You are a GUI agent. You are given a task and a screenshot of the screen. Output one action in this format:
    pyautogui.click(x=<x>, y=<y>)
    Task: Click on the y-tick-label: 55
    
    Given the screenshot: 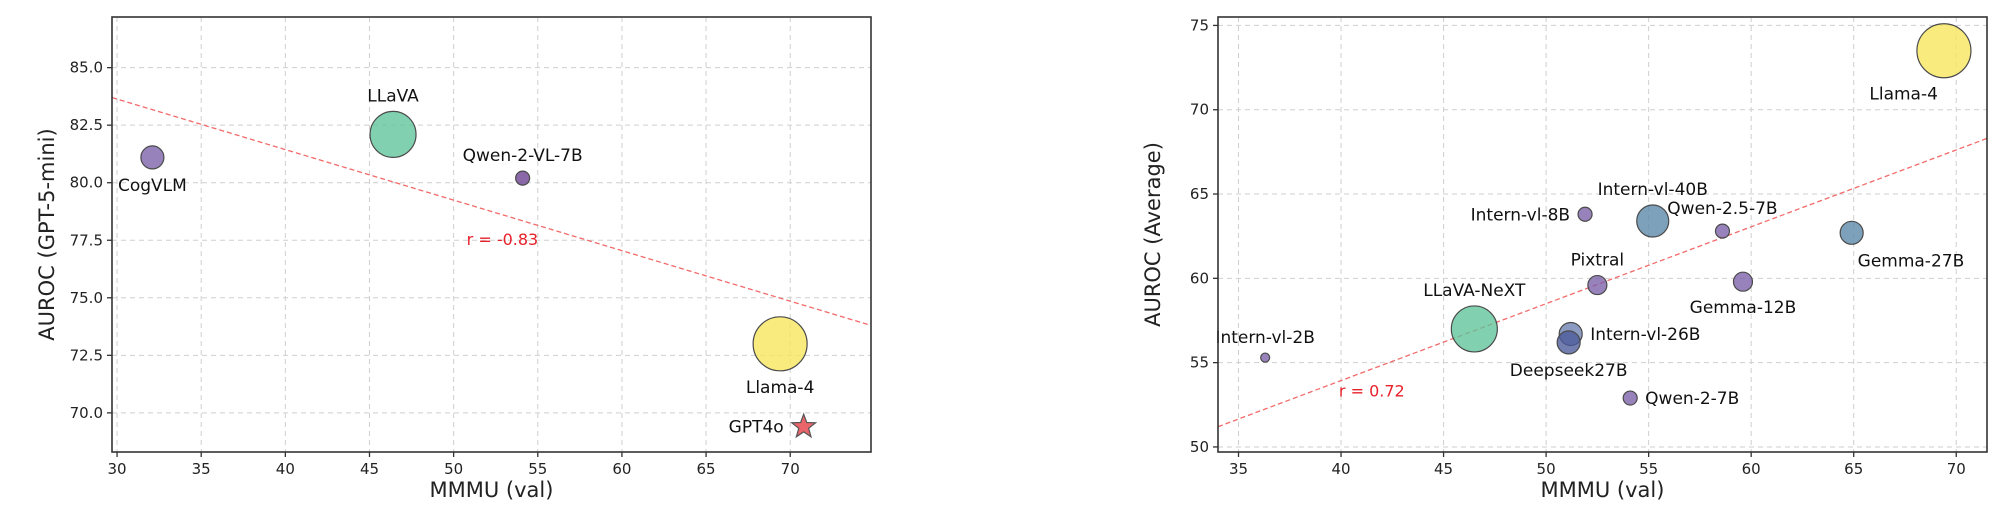 What is the action you would take?
    pyautogui.click(x=1199, y=363)
    